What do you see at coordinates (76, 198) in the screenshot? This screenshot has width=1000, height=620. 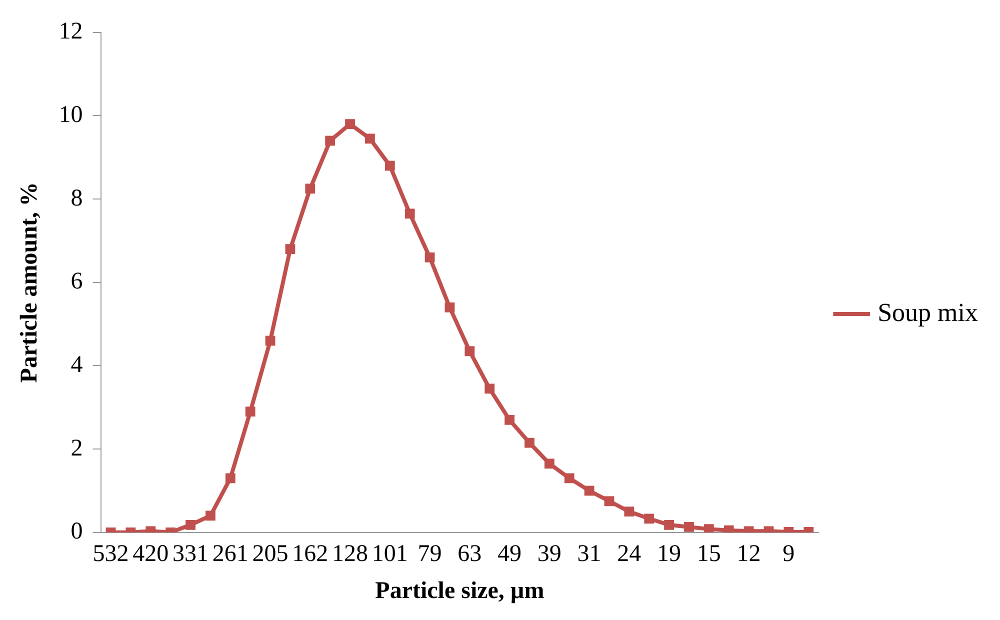 I see `y-tick-label: 8` at bounding box center [76, 198].